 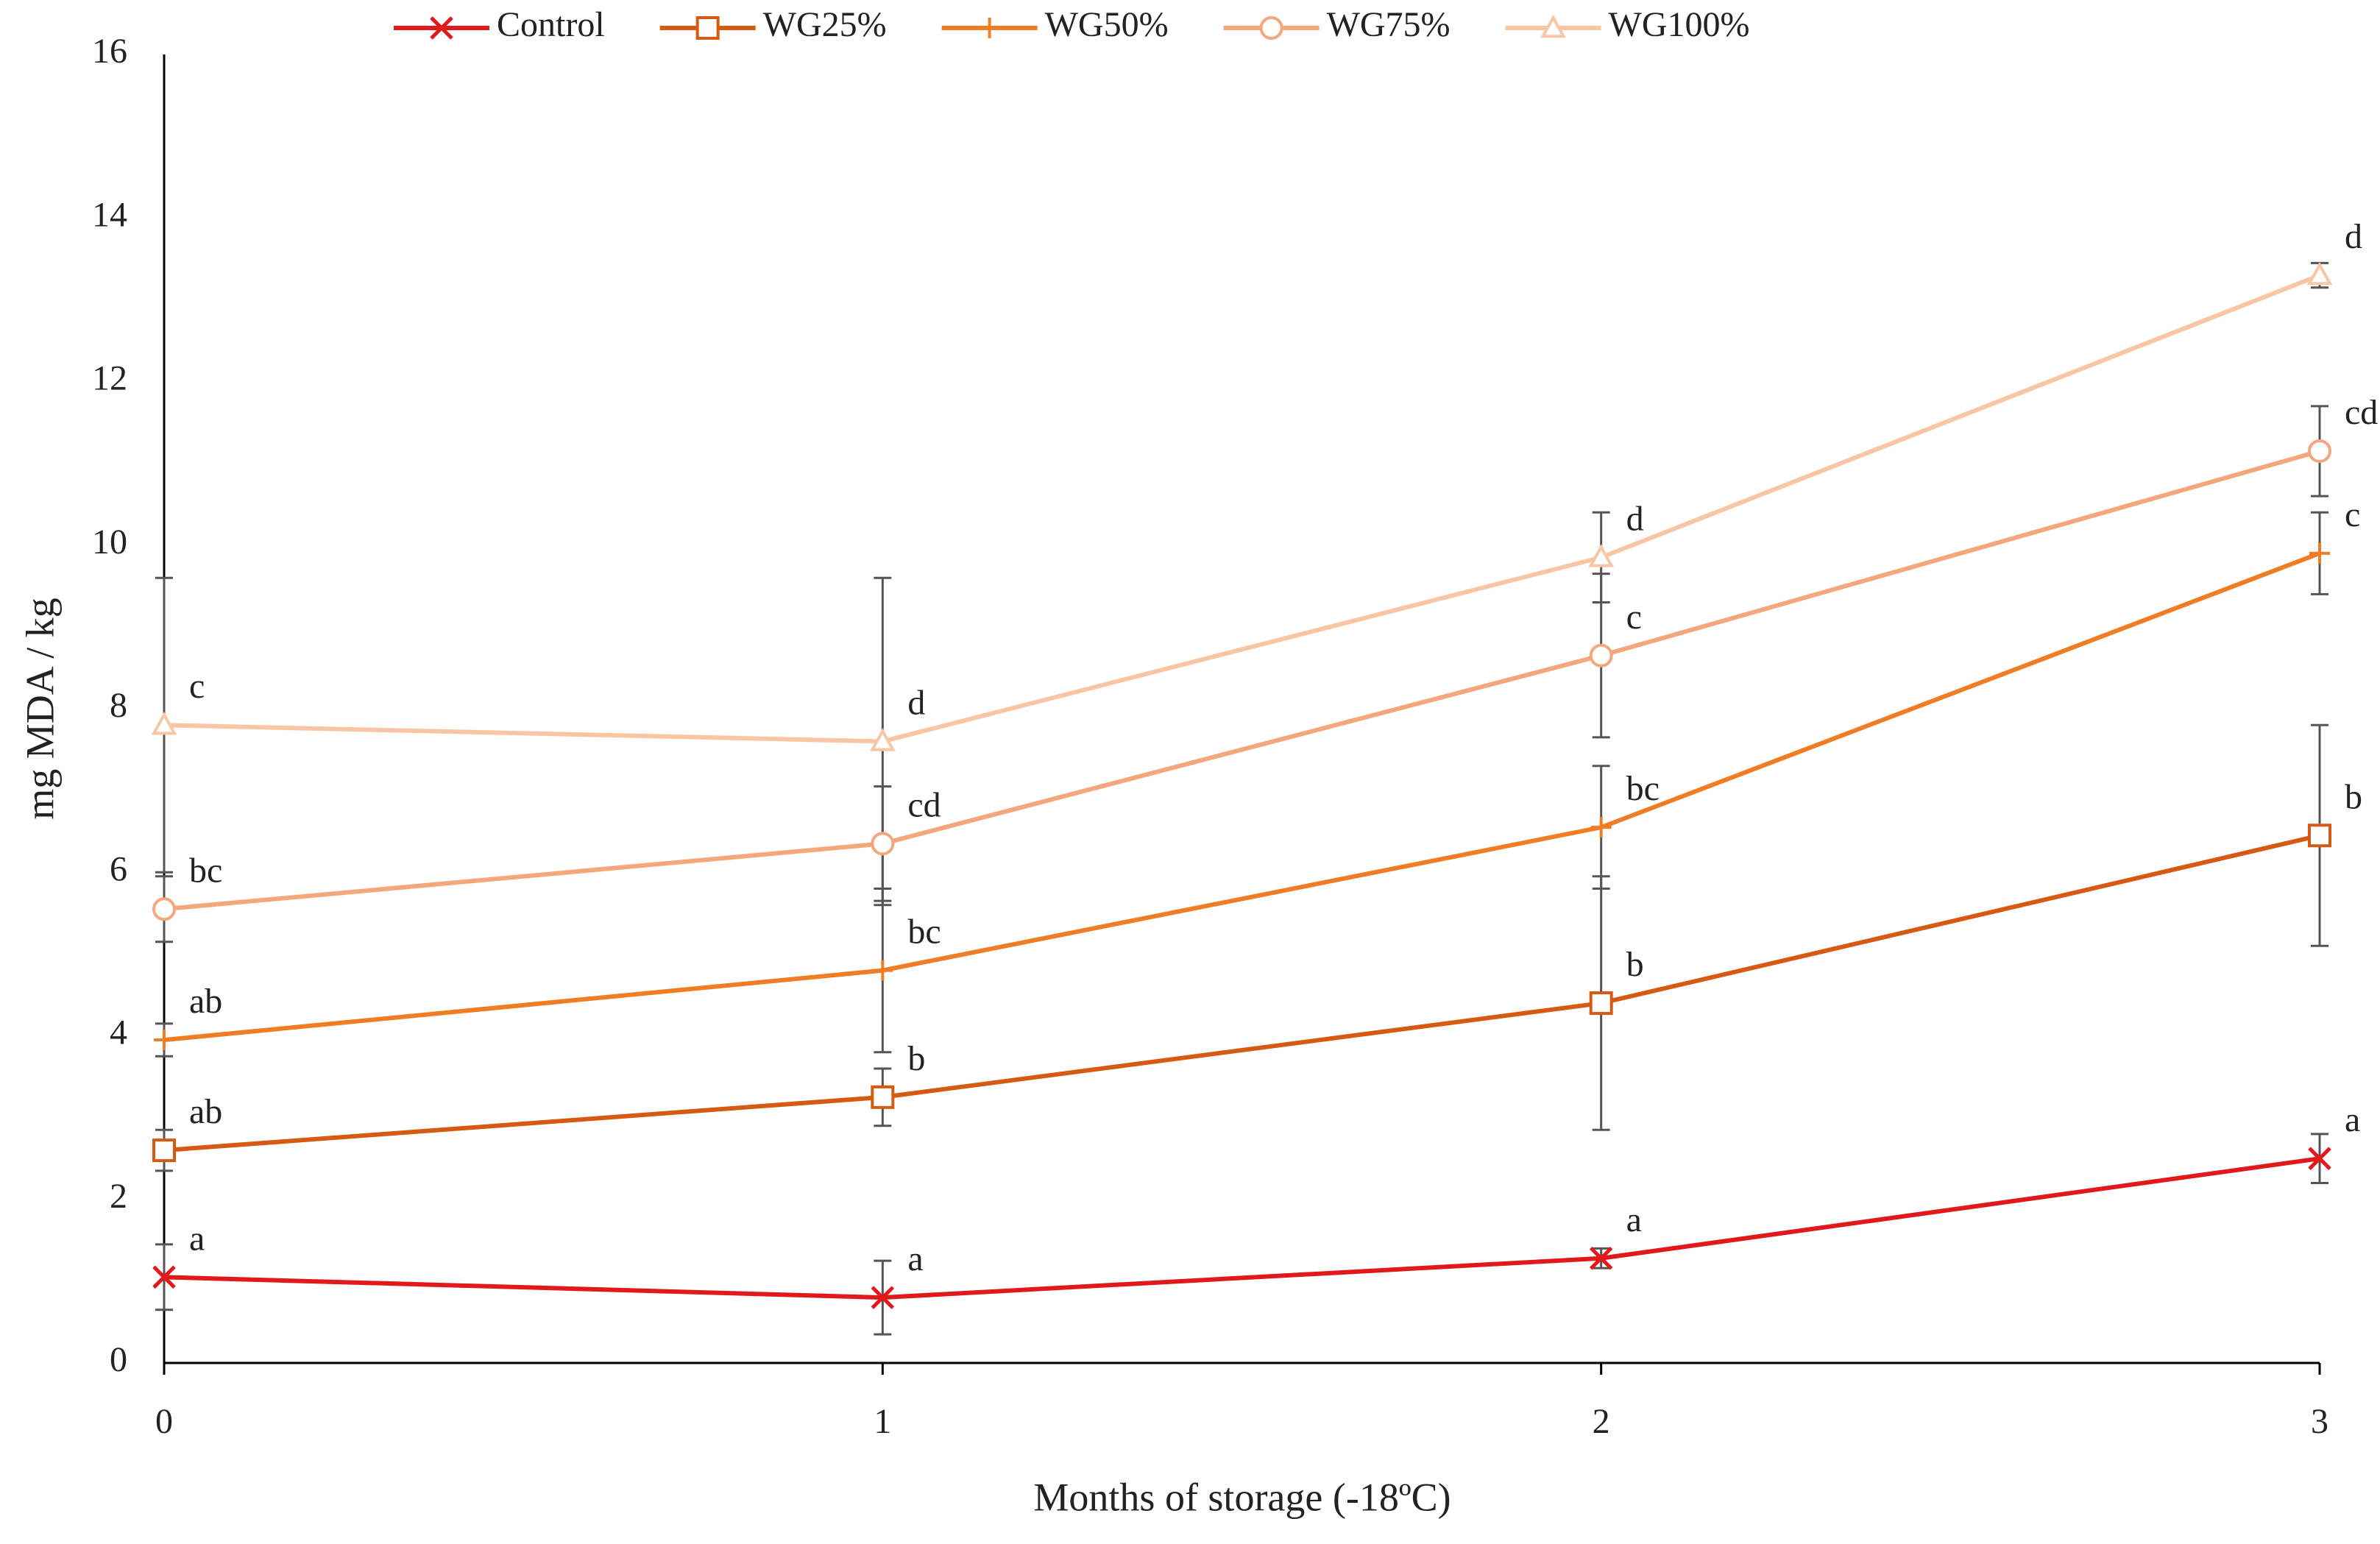 What do you see at coordinates (164, 1421) in the screenshot?
I see `x-tick-label: 0` at bounding box center [164, 1421].